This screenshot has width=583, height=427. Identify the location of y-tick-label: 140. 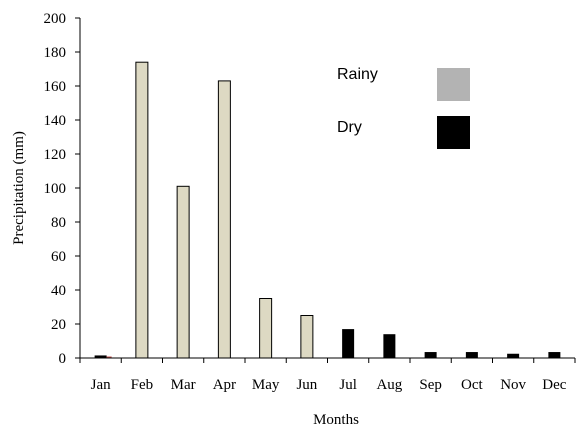
(55, 121).